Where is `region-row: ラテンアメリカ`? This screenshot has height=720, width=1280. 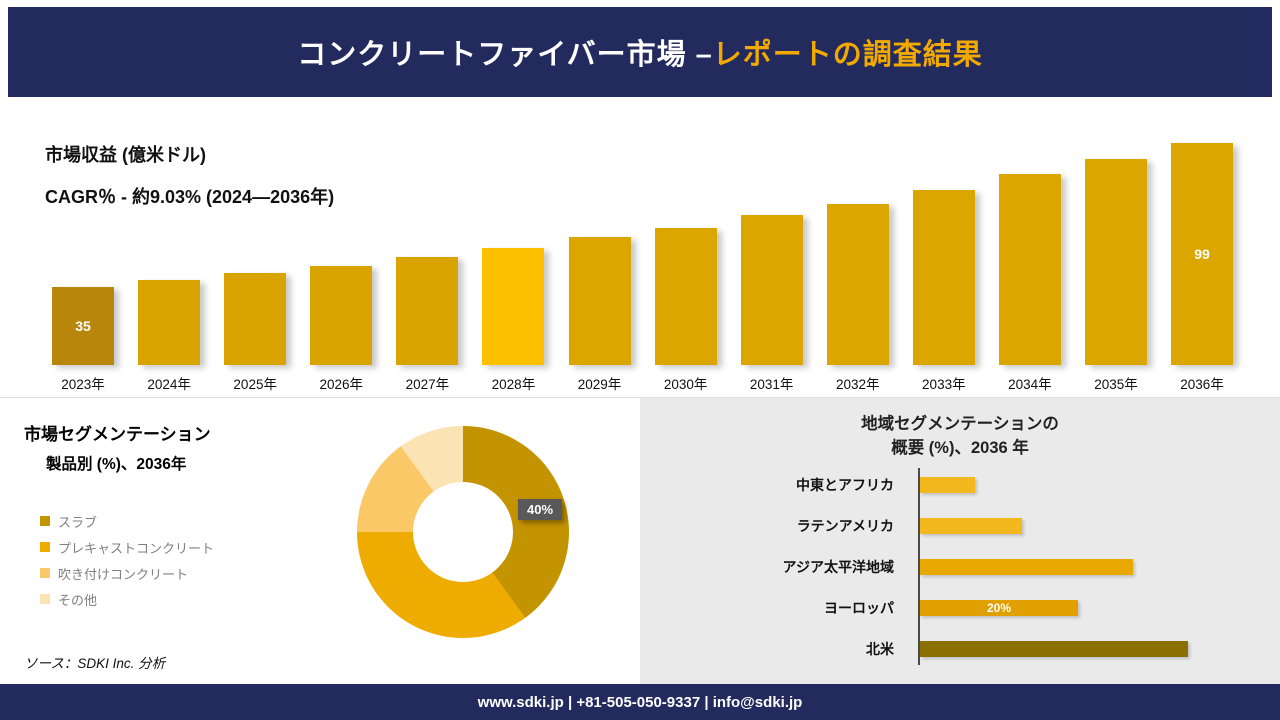
region-row: ラテンアメリカ is located at coordinates (960, 525).